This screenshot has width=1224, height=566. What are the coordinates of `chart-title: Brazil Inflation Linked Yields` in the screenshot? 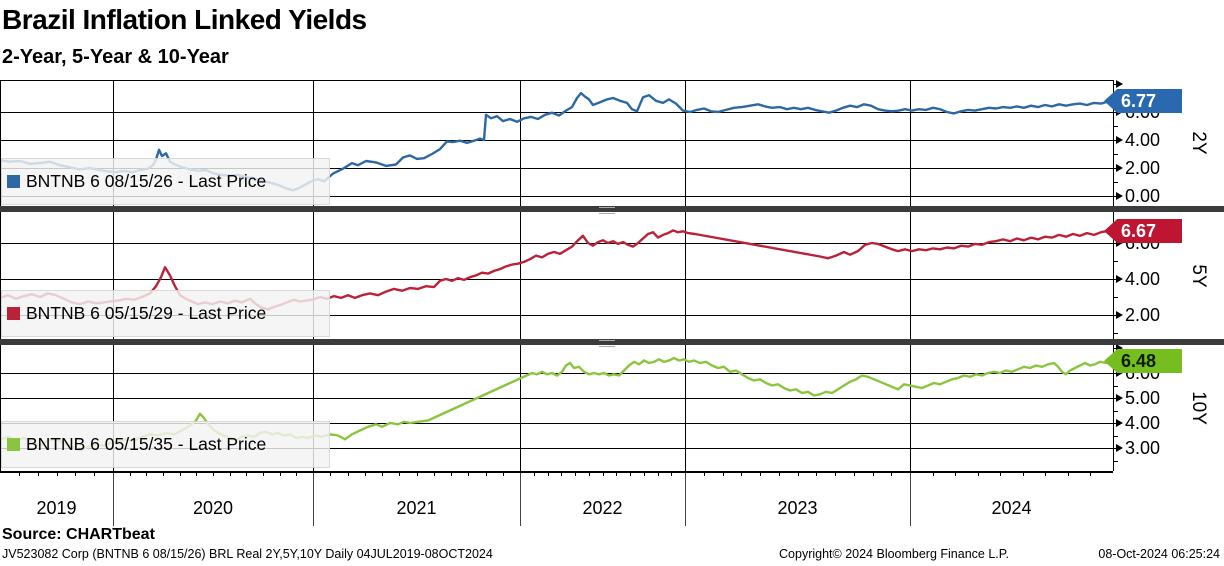 It's located at (184, 19).